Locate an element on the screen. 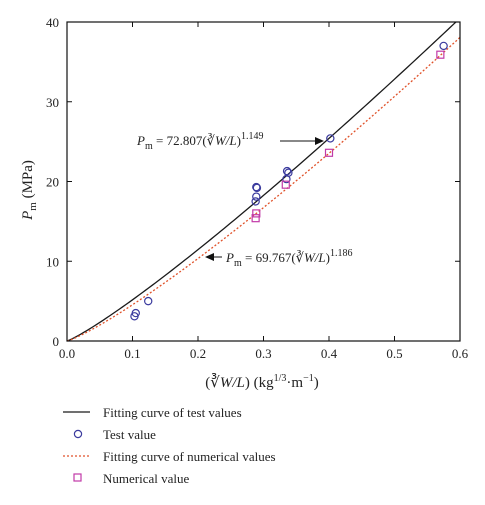 The height and width of the screenshot is (505, 485). annotation-test-equation: Pm = 72.807(∛W/L)1.149 is located at coordinates (199, 141).